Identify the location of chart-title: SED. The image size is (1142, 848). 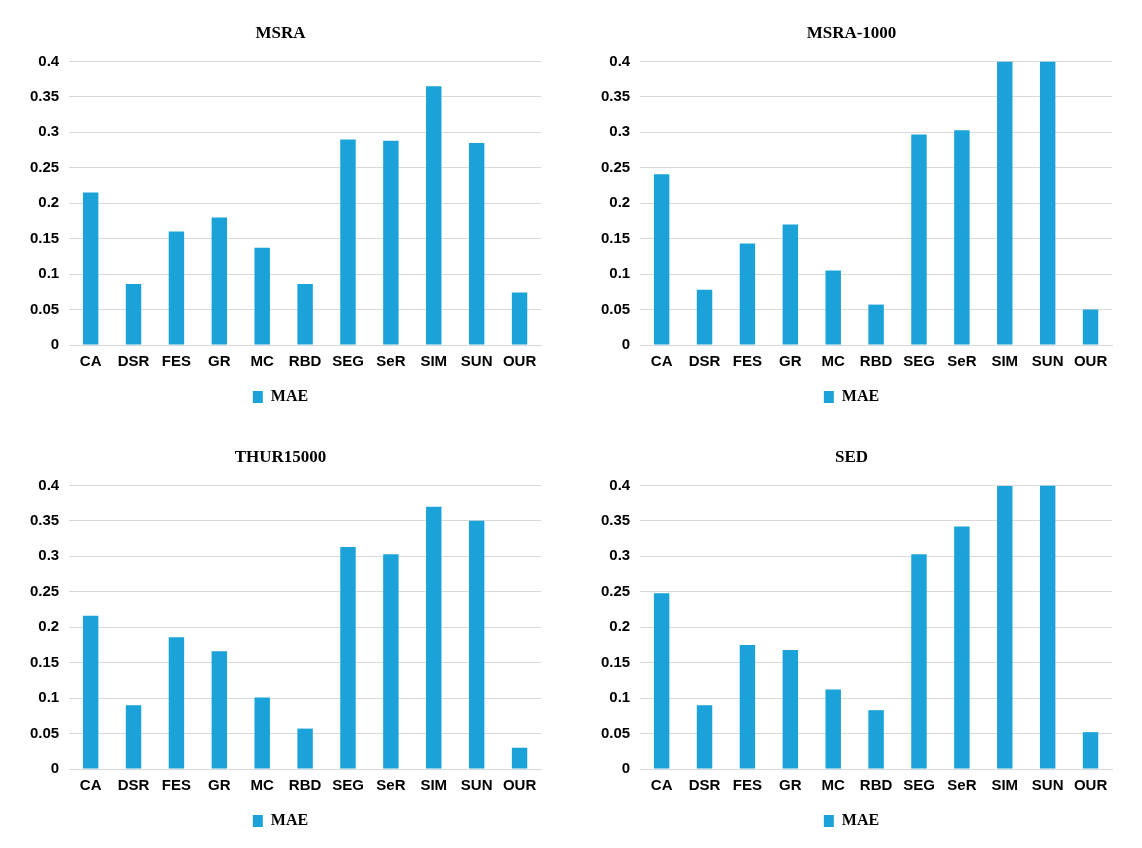
(851, 456).